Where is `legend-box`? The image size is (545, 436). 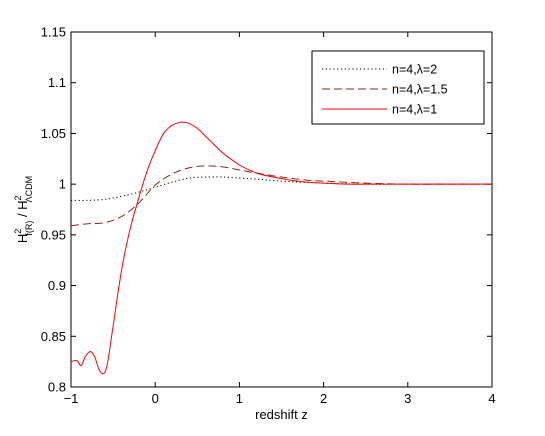
legend-box is located at coordinates (398, 87).